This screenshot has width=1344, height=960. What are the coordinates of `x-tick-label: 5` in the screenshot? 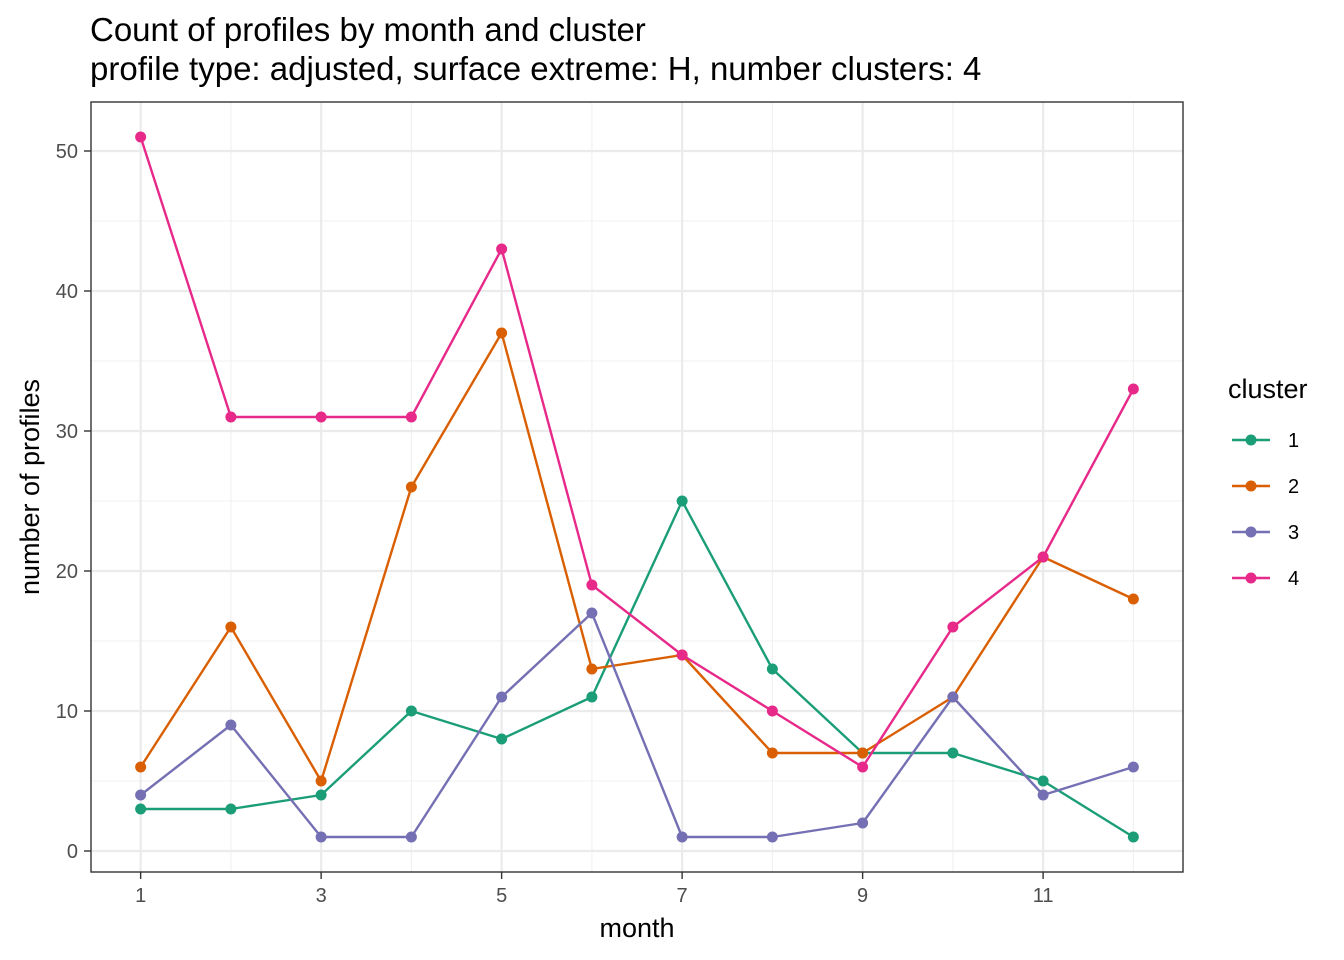 It's located at (501, 896).